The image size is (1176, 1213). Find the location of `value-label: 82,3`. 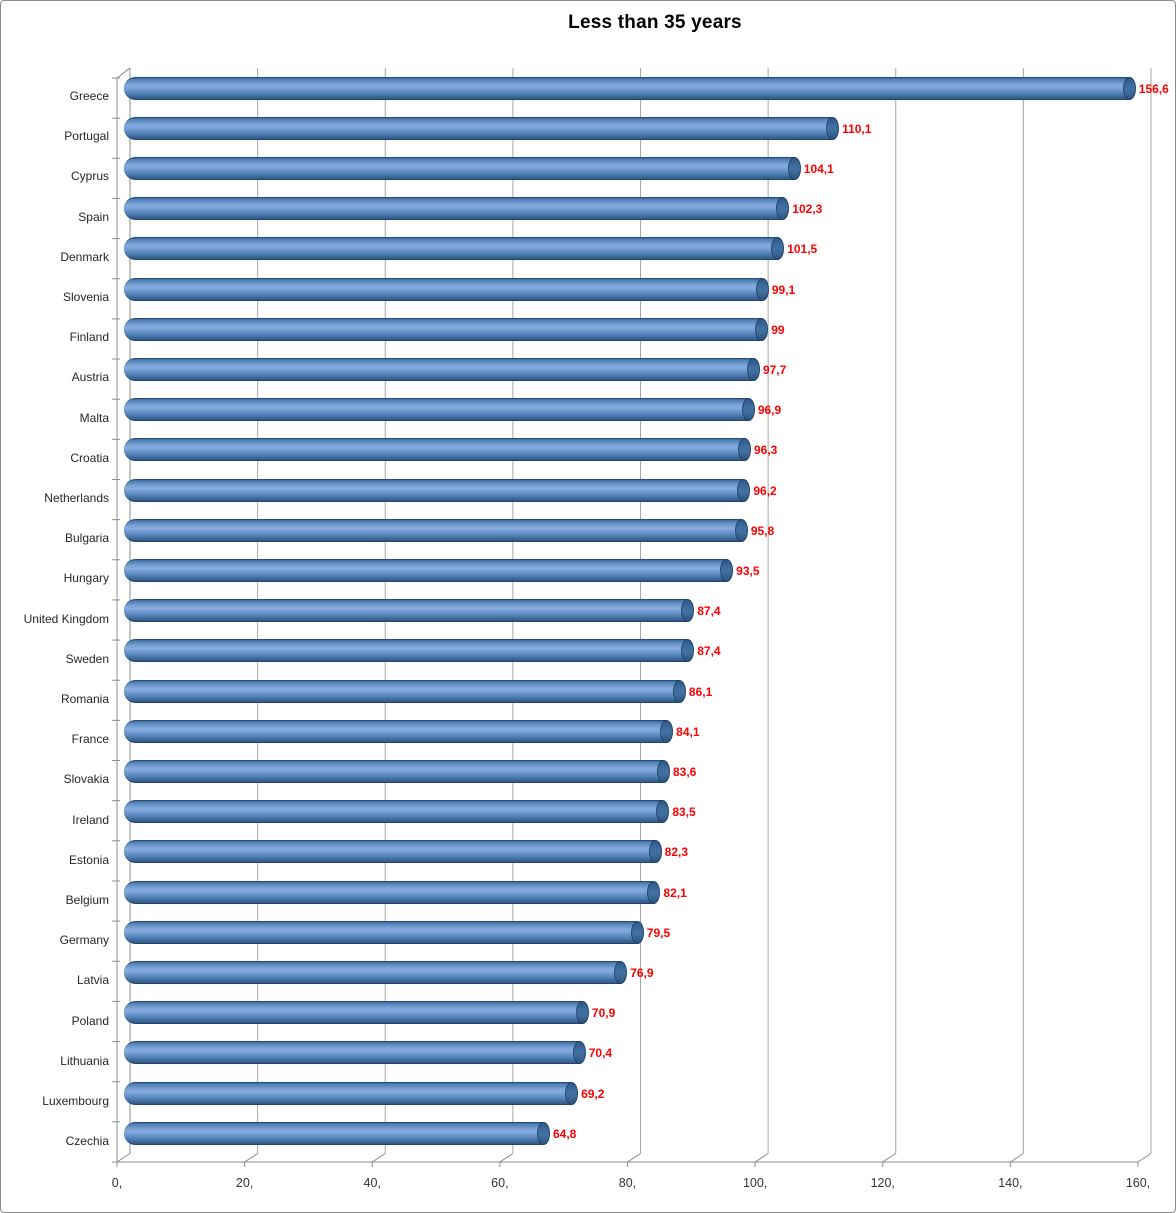

value-label: 82,3 is located at coordinates (676, 852).